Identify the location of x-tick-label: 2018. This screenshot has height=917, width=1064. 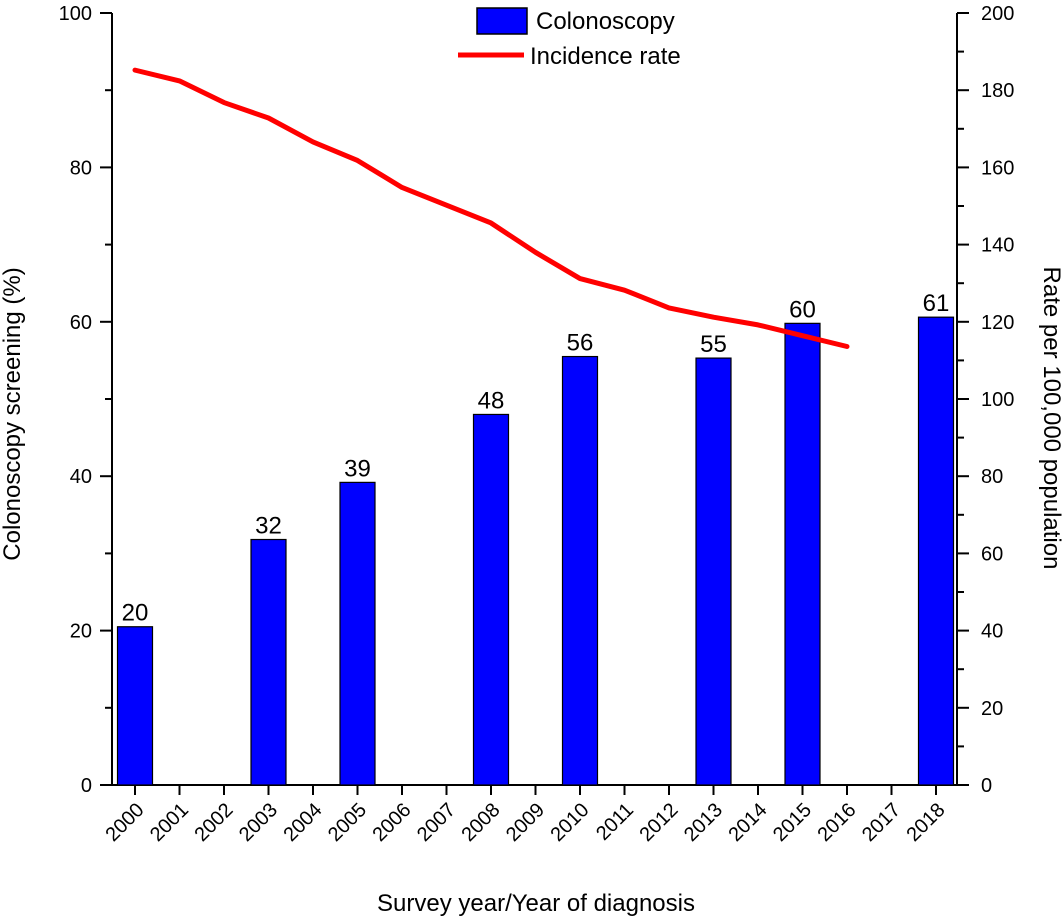
(926, 822).